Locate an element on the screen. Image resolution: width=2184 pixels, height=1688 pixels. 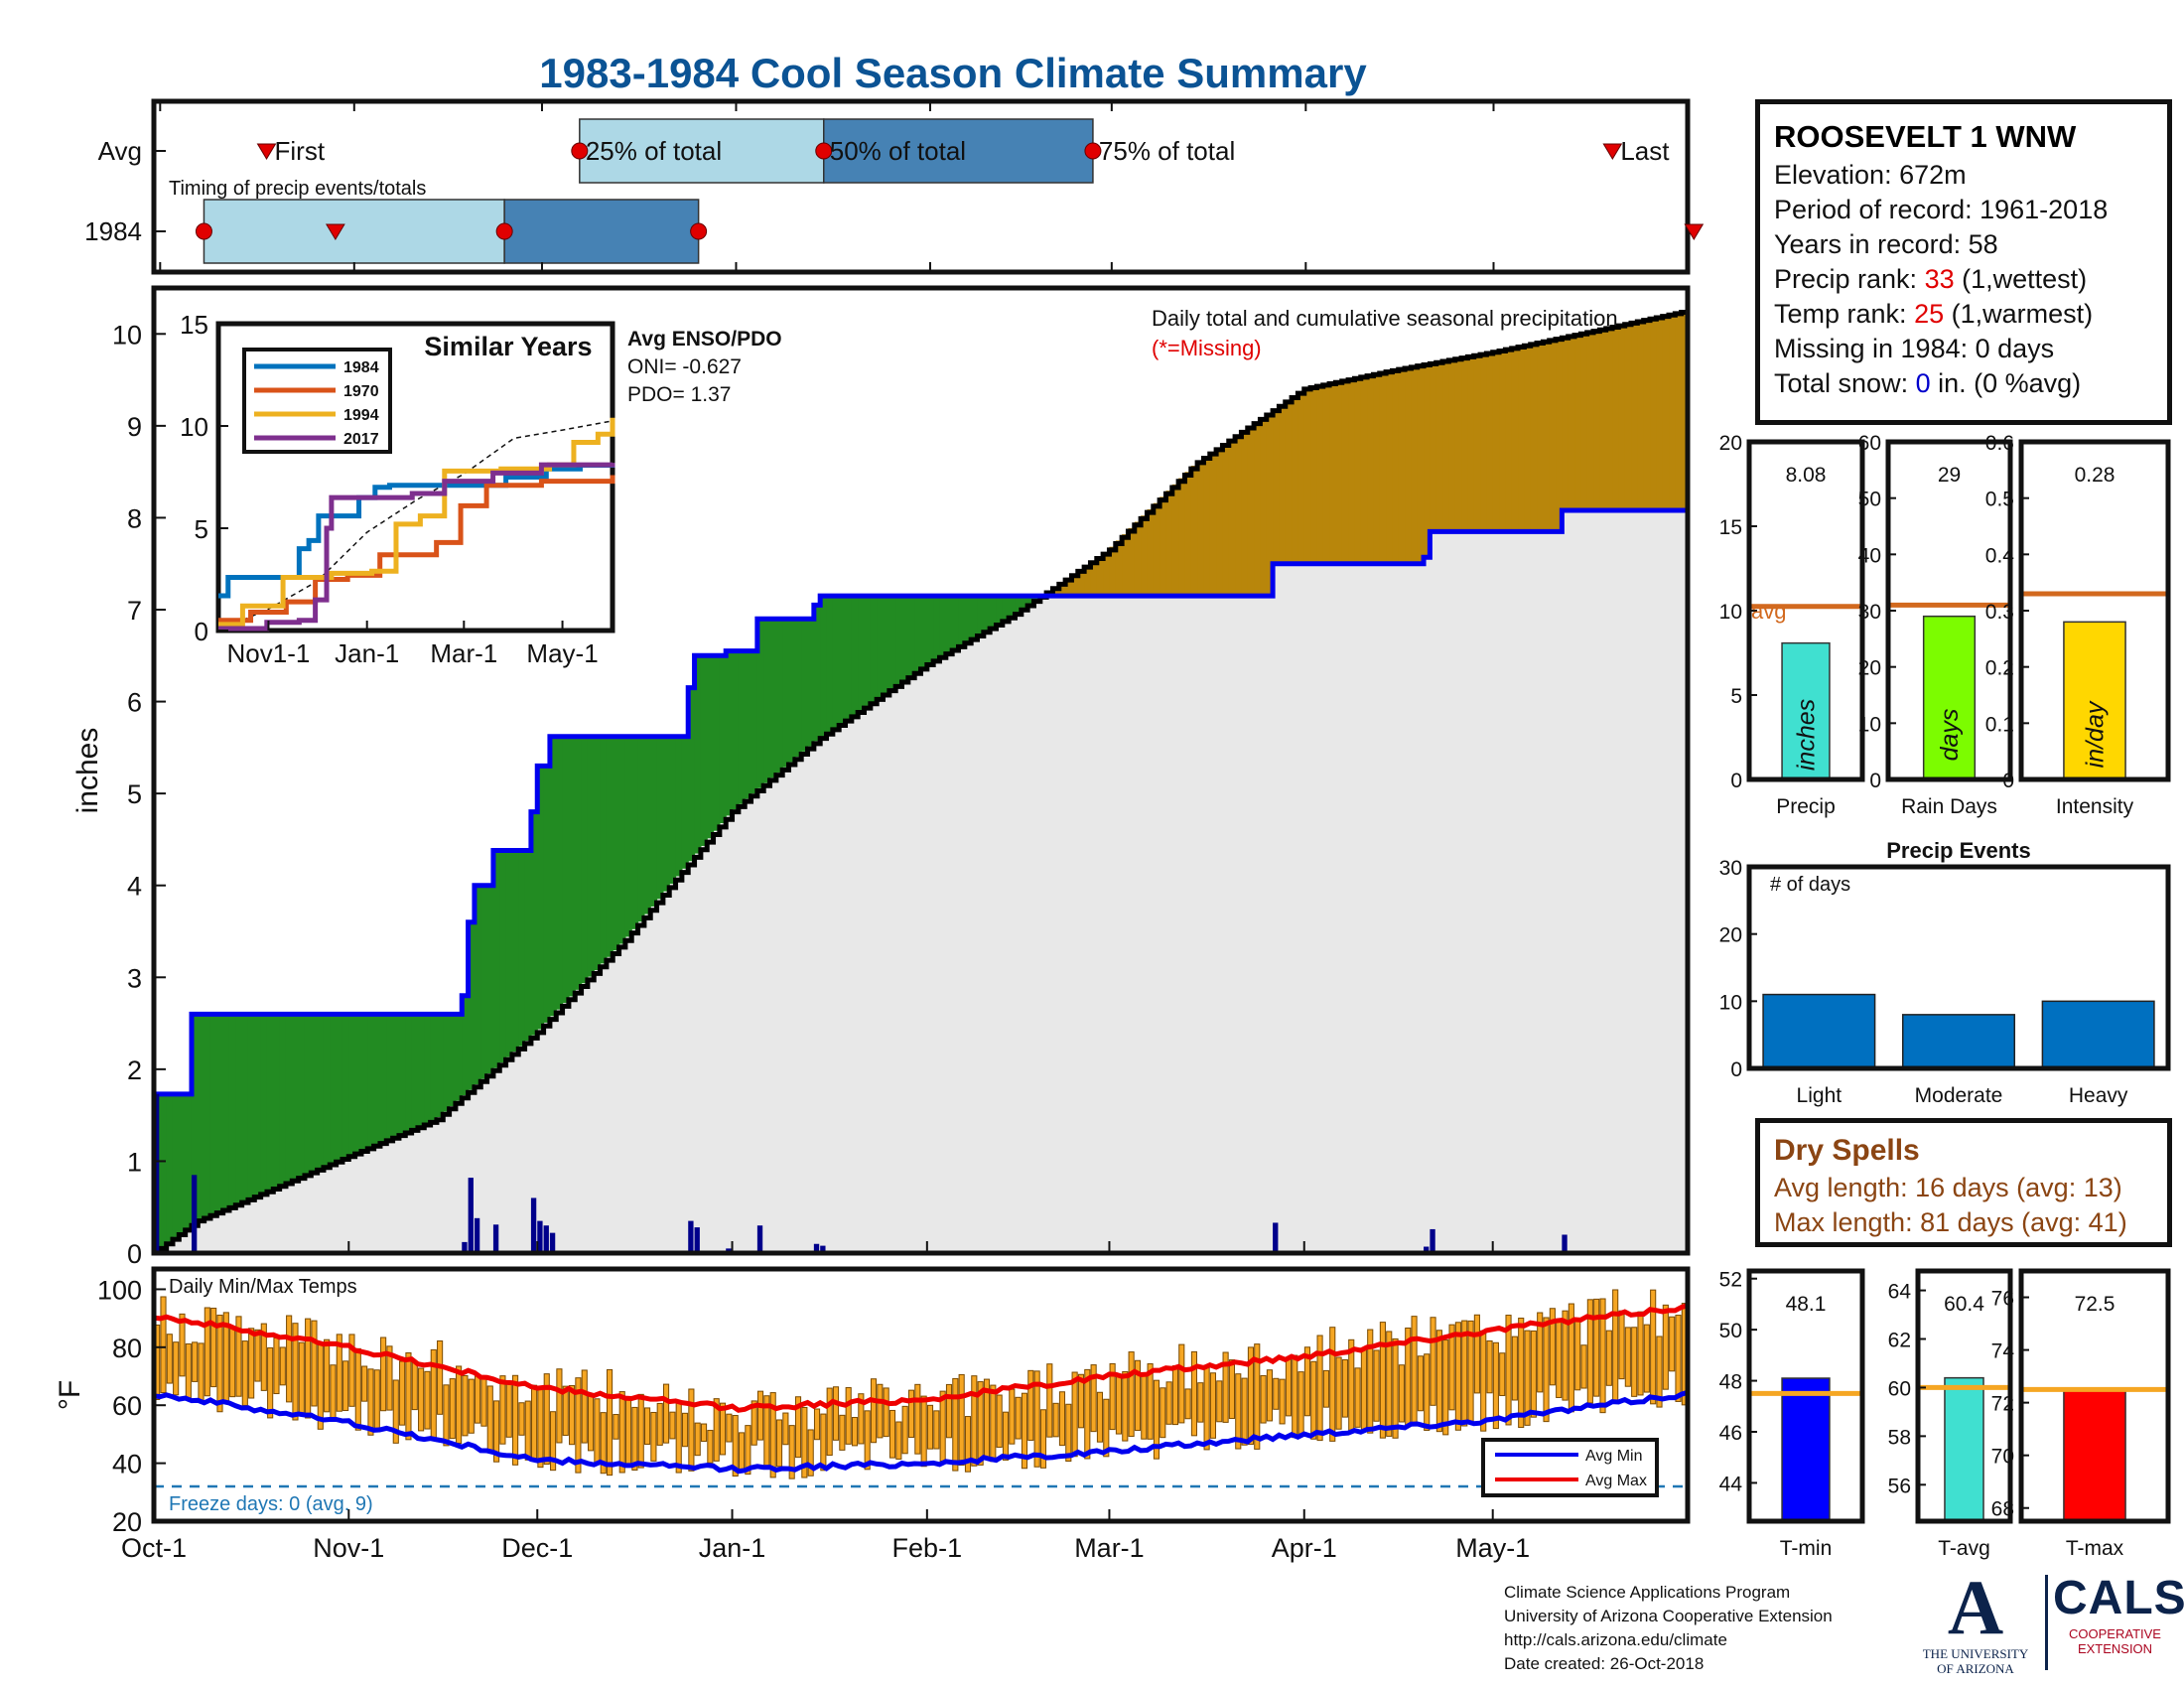
similar-legend-label-1994: 1994 is located at coordinates (361, 415).